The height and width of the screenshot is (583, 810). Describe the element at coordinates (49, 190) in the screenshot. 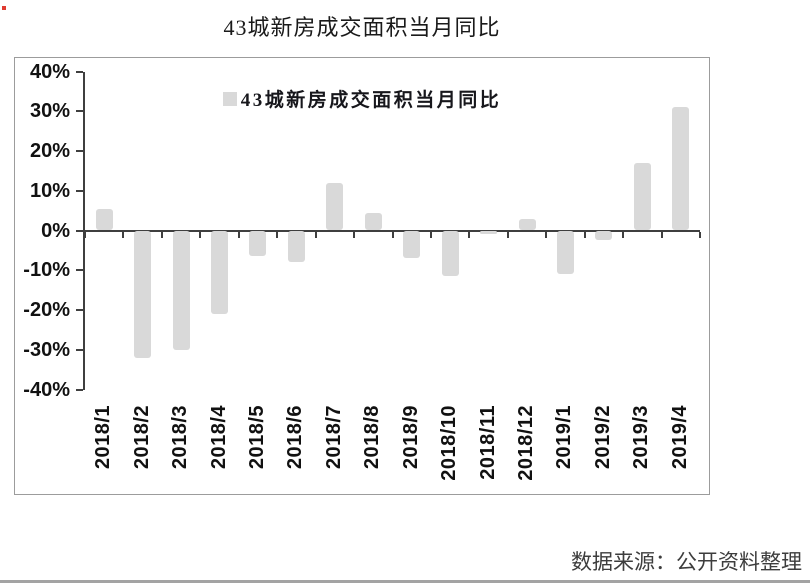

I see `y-tick-label: 10%` at that location.